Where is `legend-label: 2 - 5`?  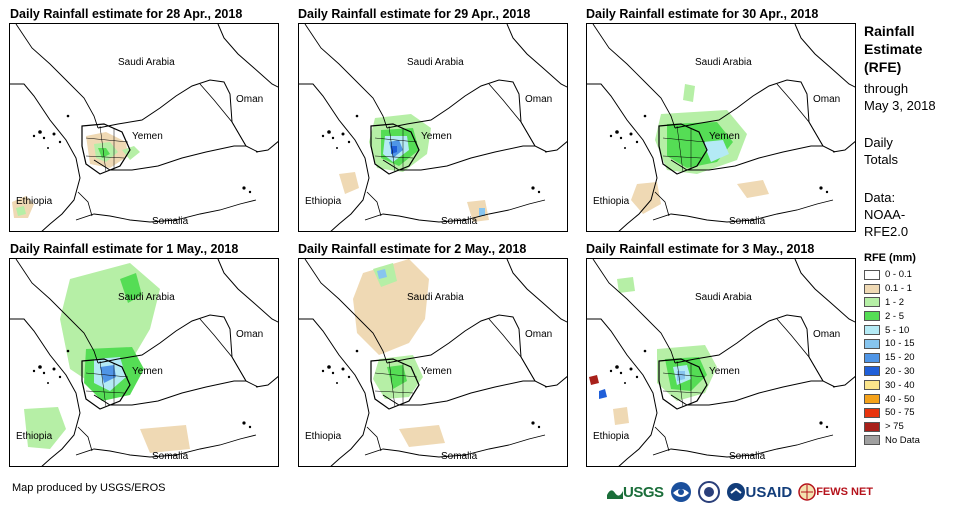 legend-label: 2 - 5 is located at coordinates (895, 316).